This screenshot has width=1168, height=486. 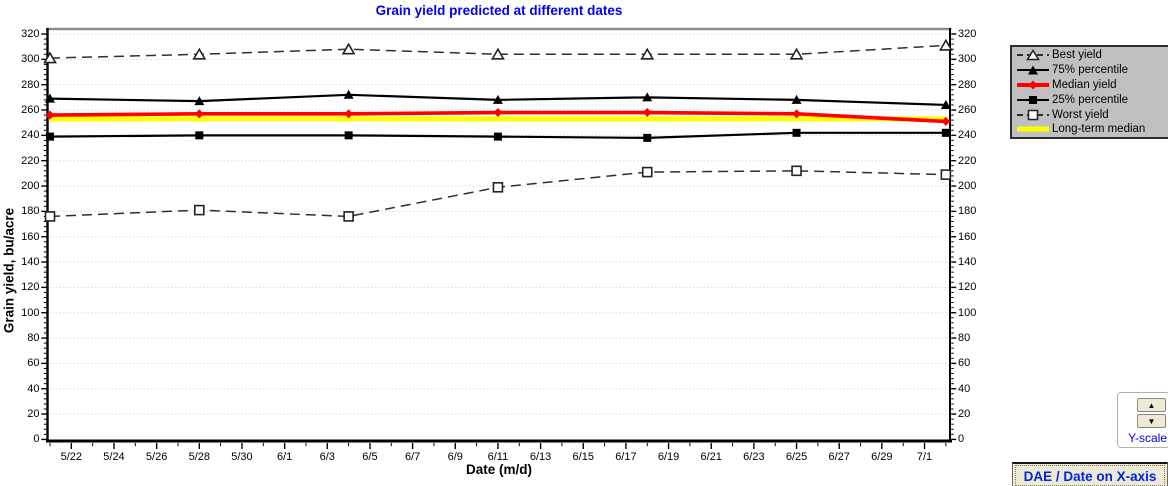 I want to click on x-tick-label: 6/17, so click(x=626, y=457).